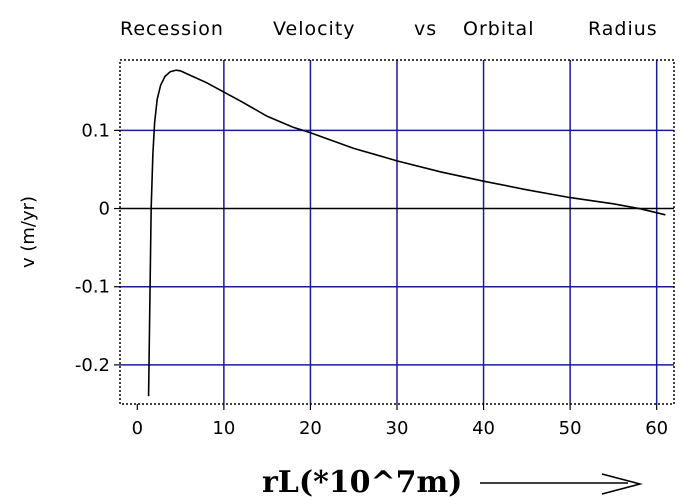 The image size is (681, 497). What do you see at coordinates (561, 484) in the screenshot?
I see `arrow-right-icon` at bounding box center [561, 484].